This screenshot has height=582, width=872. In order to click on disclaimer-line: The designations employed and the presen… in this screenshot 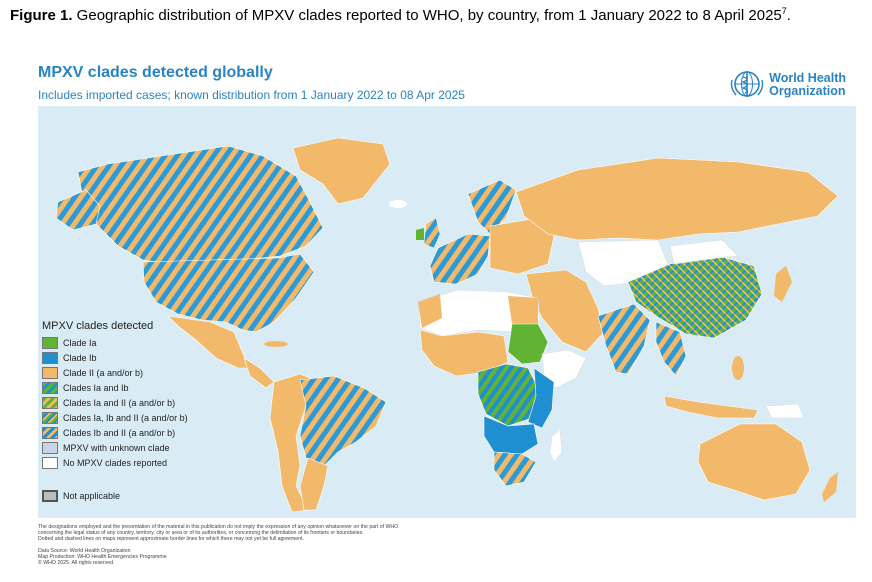, I will do `click(218, 527)`.